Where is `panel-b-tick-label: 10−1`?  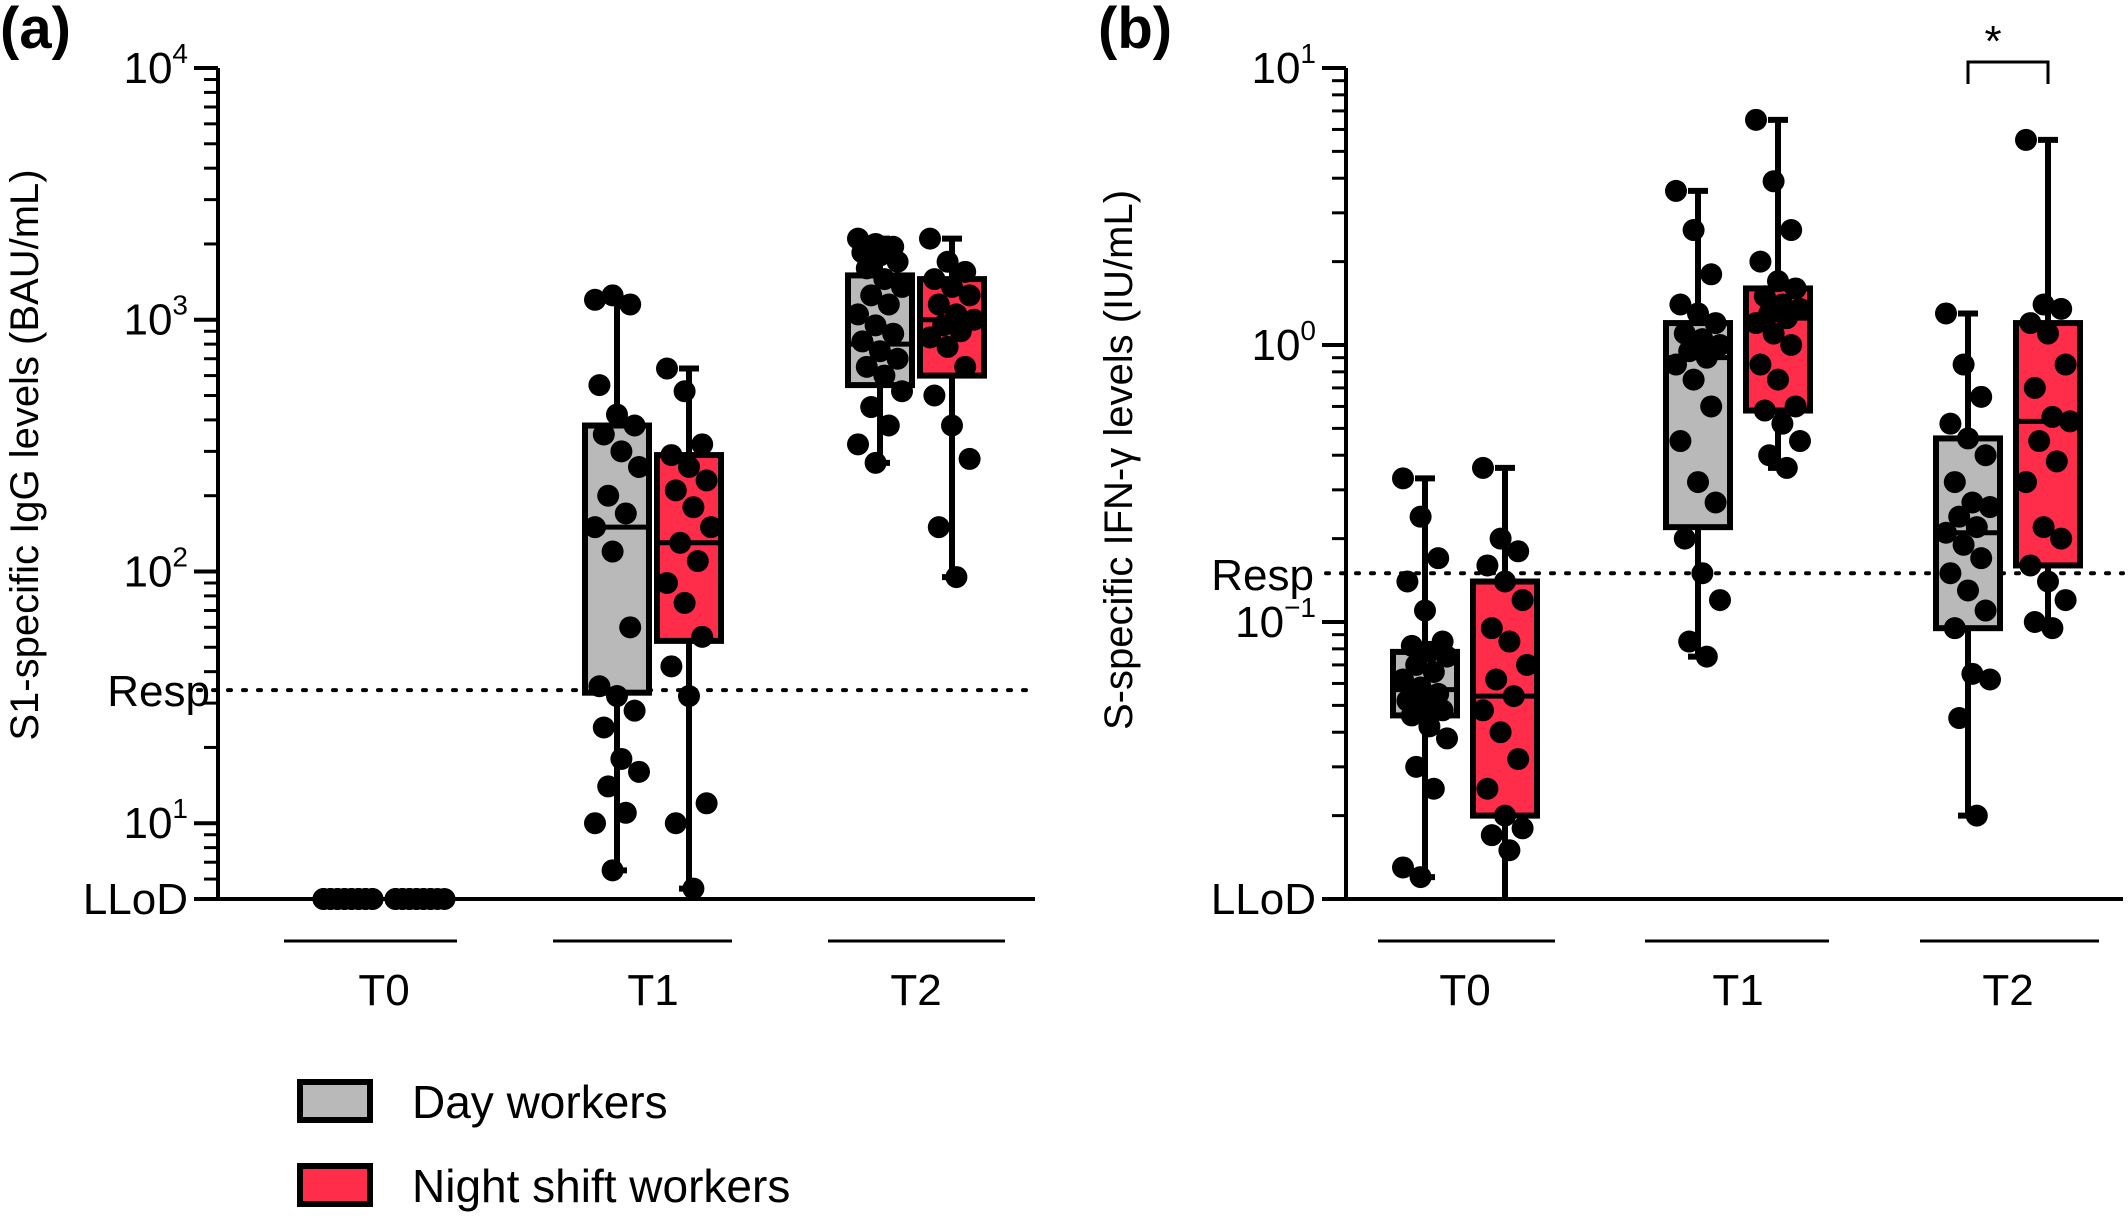 panel-b-tick-label: 10−1 is located at coordinates (1275, 619).